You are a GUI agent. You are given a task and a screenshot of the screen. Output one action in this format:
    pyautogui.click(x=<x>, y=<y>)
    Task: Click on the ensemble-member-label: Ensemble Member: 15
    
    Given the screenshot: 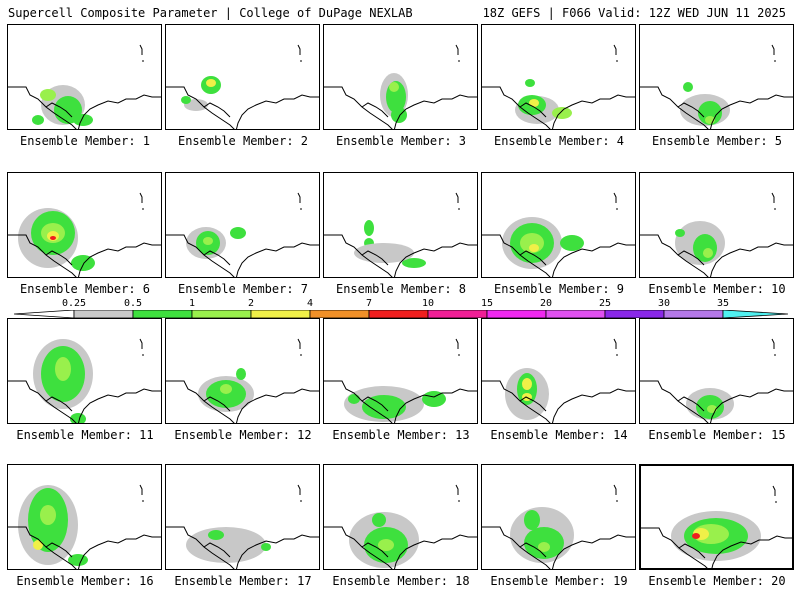 What is the action you would take?
    pyautogui.click(x=717, y=435)
    